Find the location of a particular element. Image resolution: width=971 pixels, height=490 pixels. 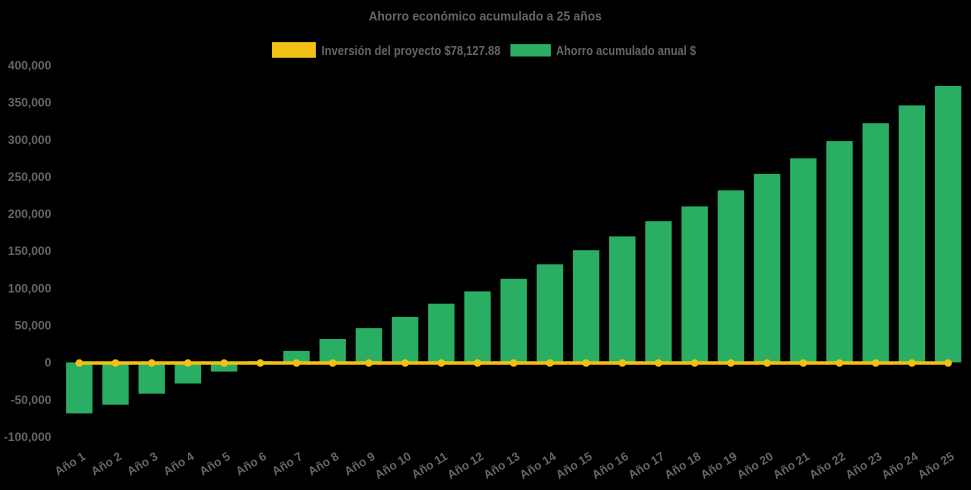

svg-text: 0 is located at coordinates (48, 363).